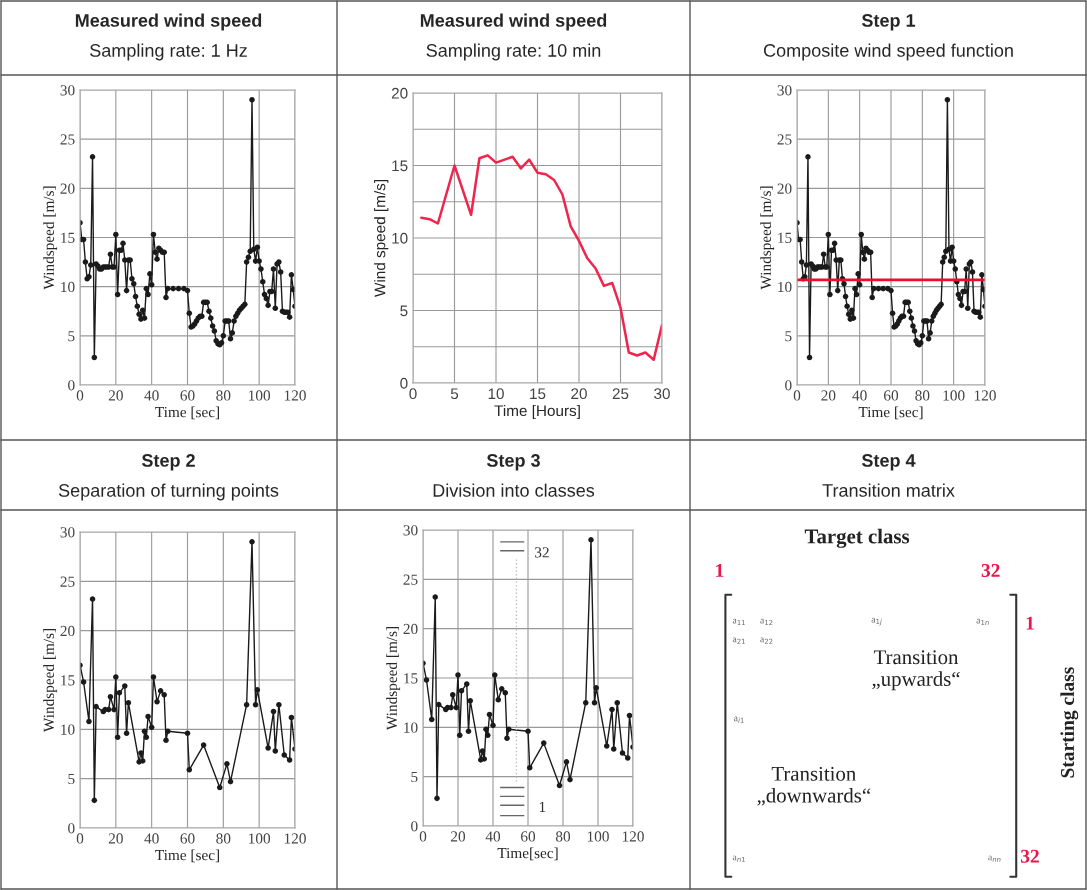 The width and height of the screenshot is (1087, 890). I want to click on text: a$_{1j}$, so click(876, 621).